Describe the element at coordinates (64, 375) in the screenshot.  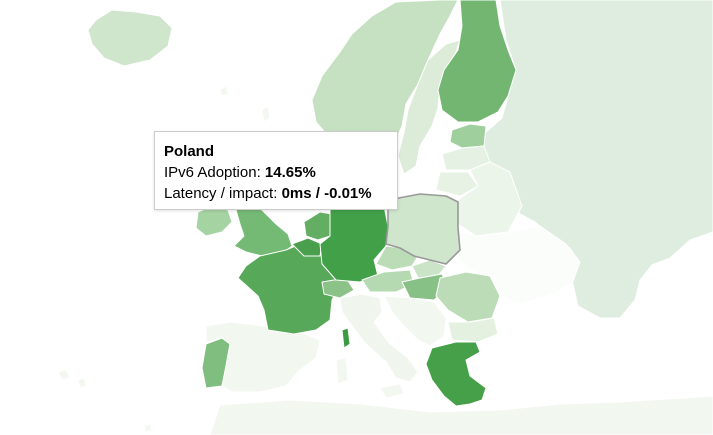
I see `country-azores` at that location.